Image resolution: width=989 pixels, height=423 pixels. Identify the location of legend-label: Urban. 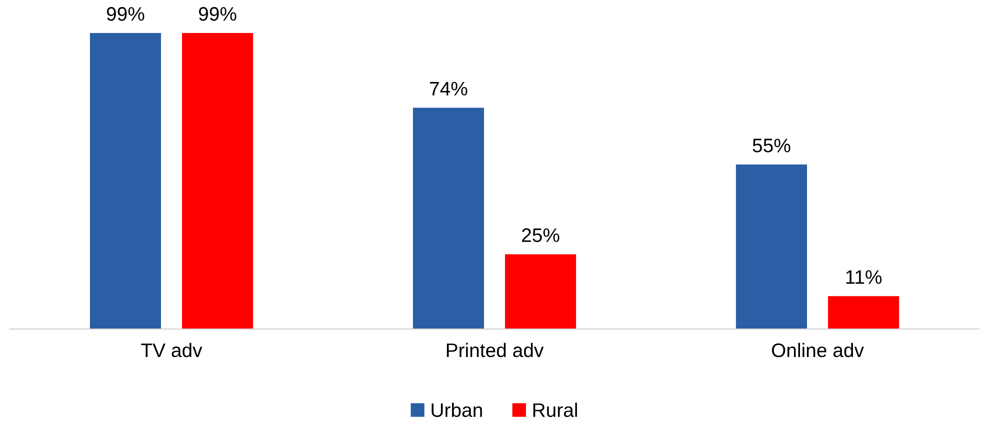
(457, 410).